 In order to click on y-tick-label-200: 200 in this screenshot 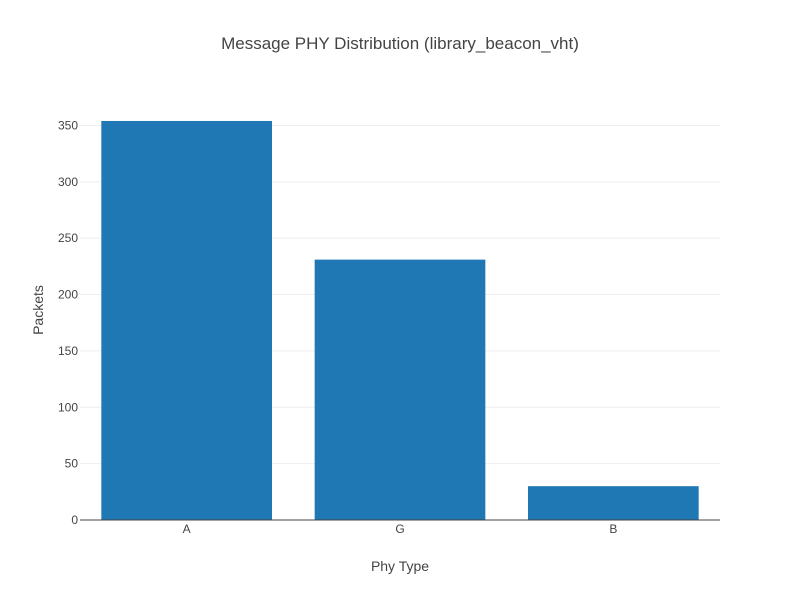, I will do `click(68, 295)`.